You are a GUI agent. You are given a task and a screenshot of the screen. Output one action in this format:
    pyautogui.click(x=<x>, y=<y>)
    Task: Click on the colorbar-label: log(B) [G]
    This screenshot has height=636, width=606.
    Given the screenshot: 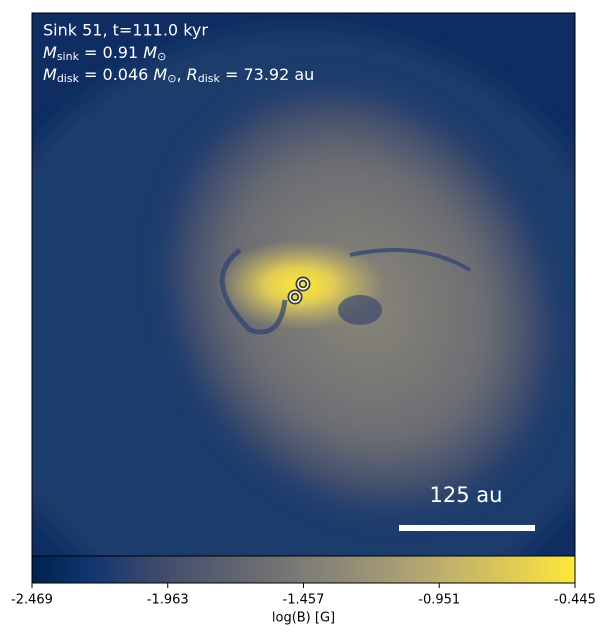 What is the action you would take?
    pyautogui.click(x=303, y=618)
    